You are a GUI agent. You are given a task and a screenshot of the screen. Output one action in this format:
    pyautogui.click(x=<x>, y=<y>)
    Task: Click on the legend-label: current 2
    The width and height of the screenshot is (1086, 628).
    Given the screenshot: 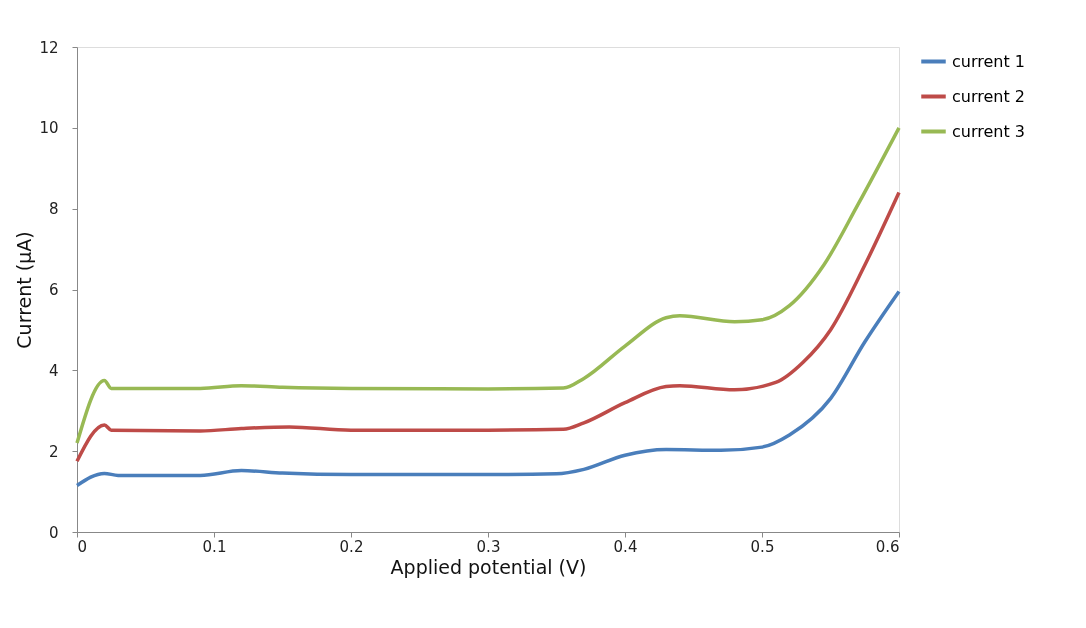 What is the action you would take?
    pyautogui.click(x=988, y=96)
    